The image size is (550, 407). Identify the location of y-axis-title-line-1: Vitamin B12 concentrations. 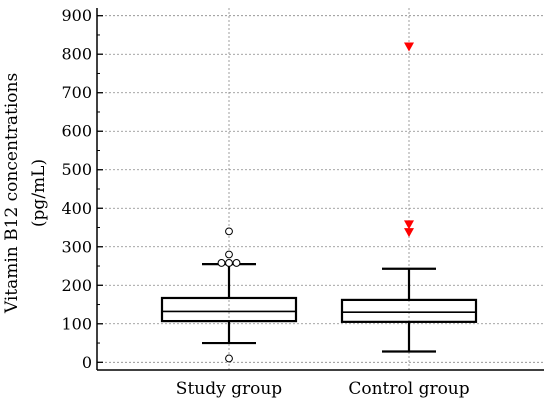
(12, 193).